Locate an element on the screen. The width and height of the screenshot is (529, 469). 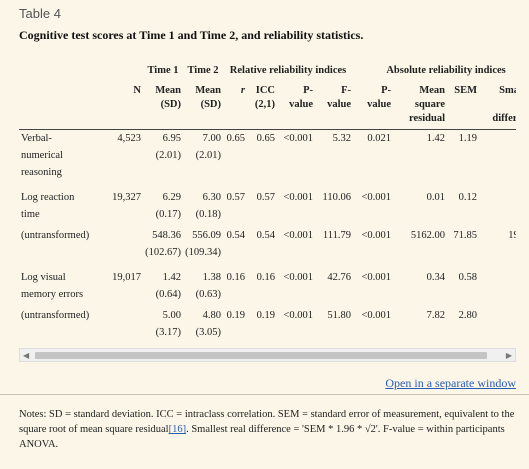
row-label is located at coordinates (60, 252).